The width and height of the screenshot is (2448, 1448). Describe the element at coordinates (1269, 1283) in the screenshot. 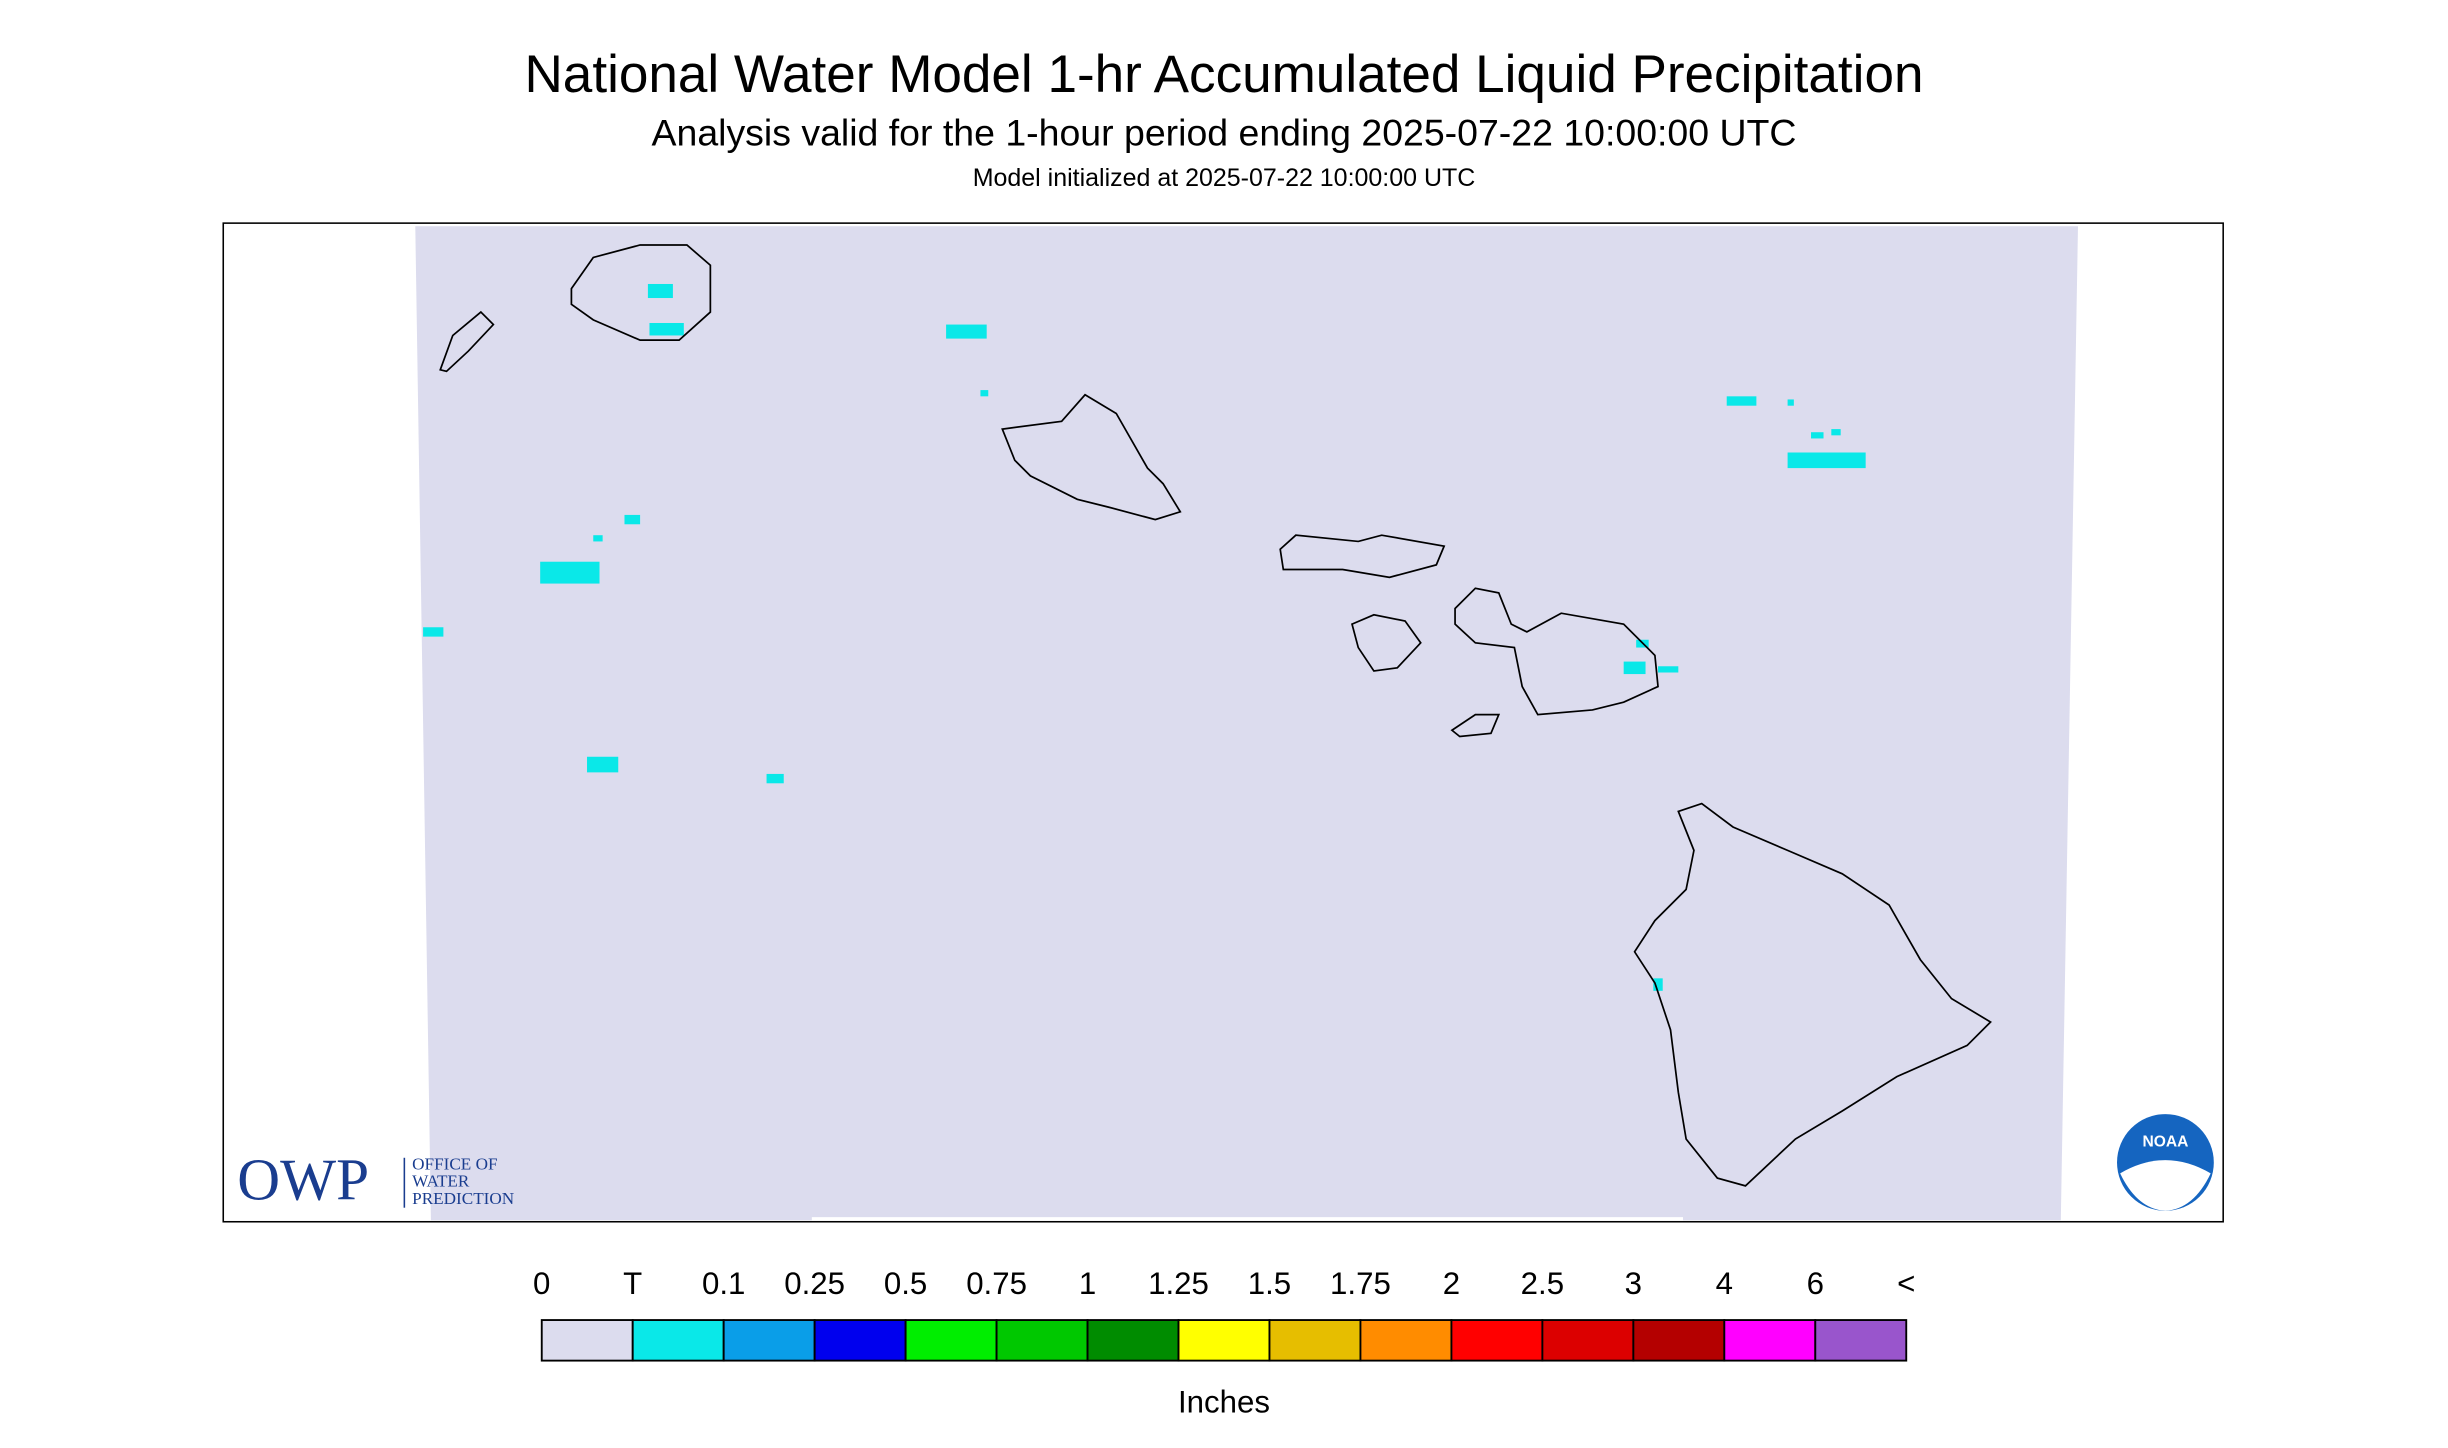

I see `legend-label: 1.5` at that location.